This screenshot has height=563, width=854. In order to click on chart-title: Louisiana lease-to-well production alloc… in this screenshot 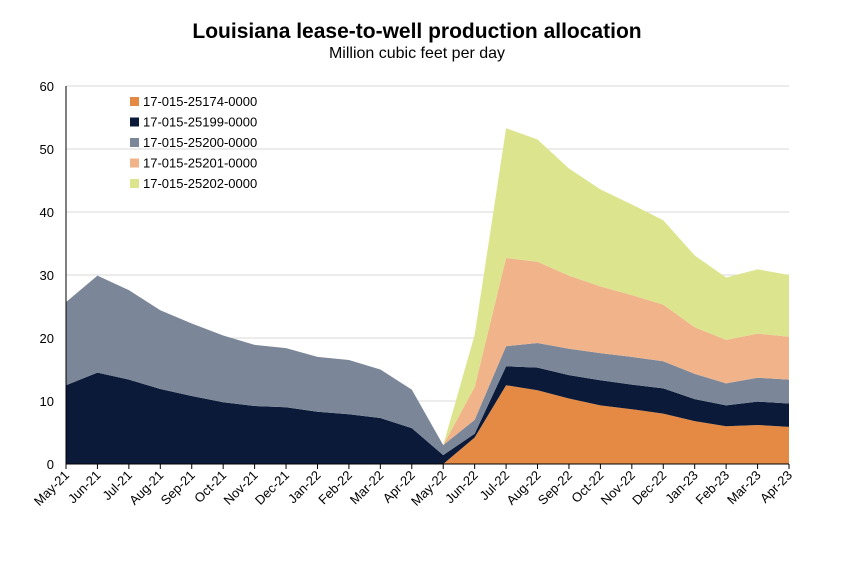, I will do `click(417, 31)`.